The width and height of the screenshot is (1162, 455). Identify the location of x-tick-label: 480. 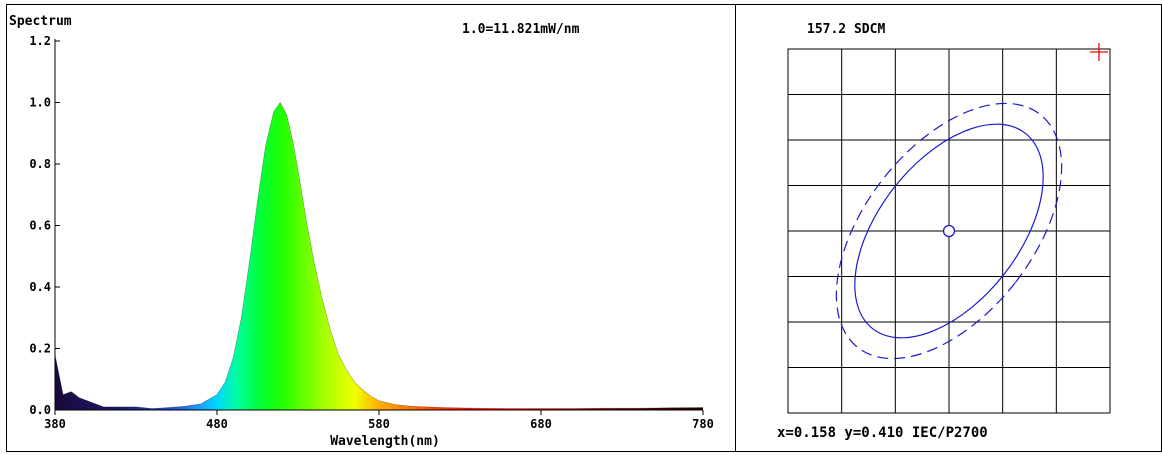
(217, 424).